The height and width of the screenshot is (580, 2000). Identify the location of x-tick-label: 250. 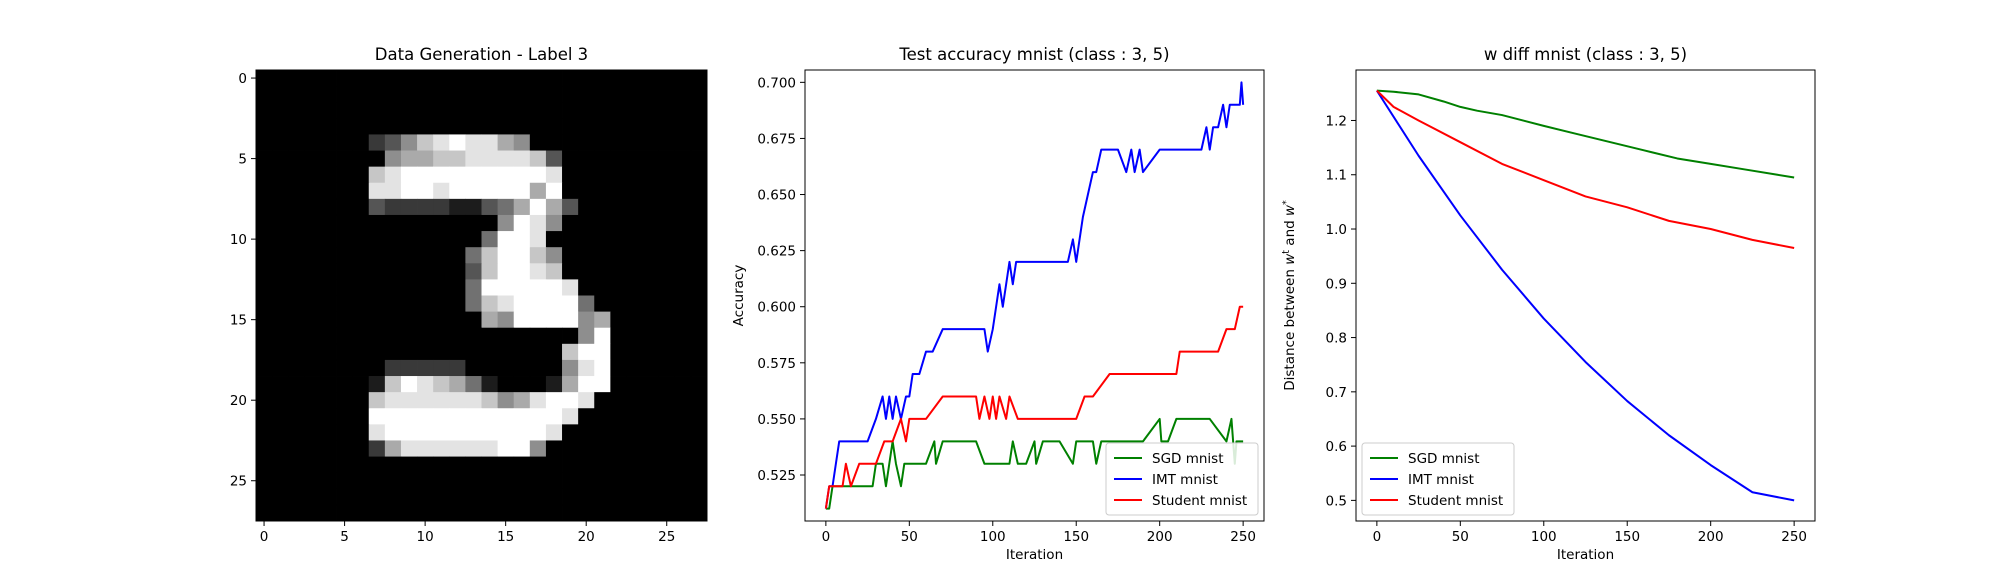
(1794, 537).